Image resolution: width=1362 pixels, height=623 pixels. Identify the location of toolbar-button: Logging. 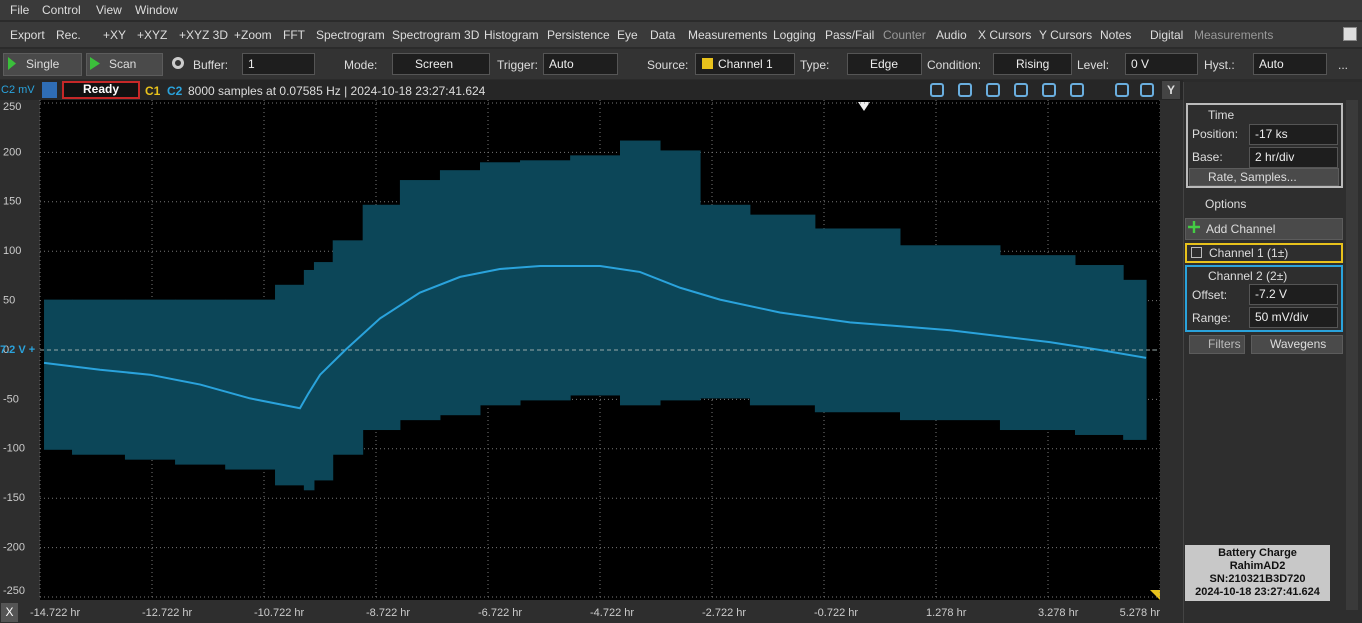
(794, 35).